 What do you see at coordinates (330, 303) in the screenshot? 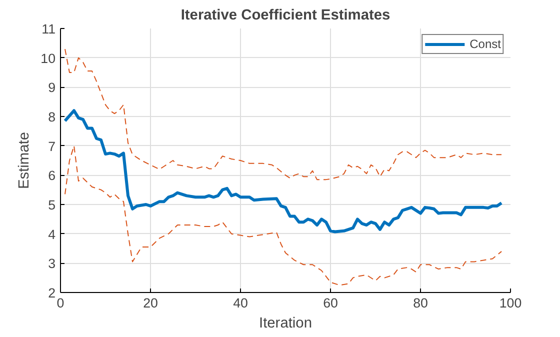
I see `x-tick-label: 60` at bounding box center [330, 303].